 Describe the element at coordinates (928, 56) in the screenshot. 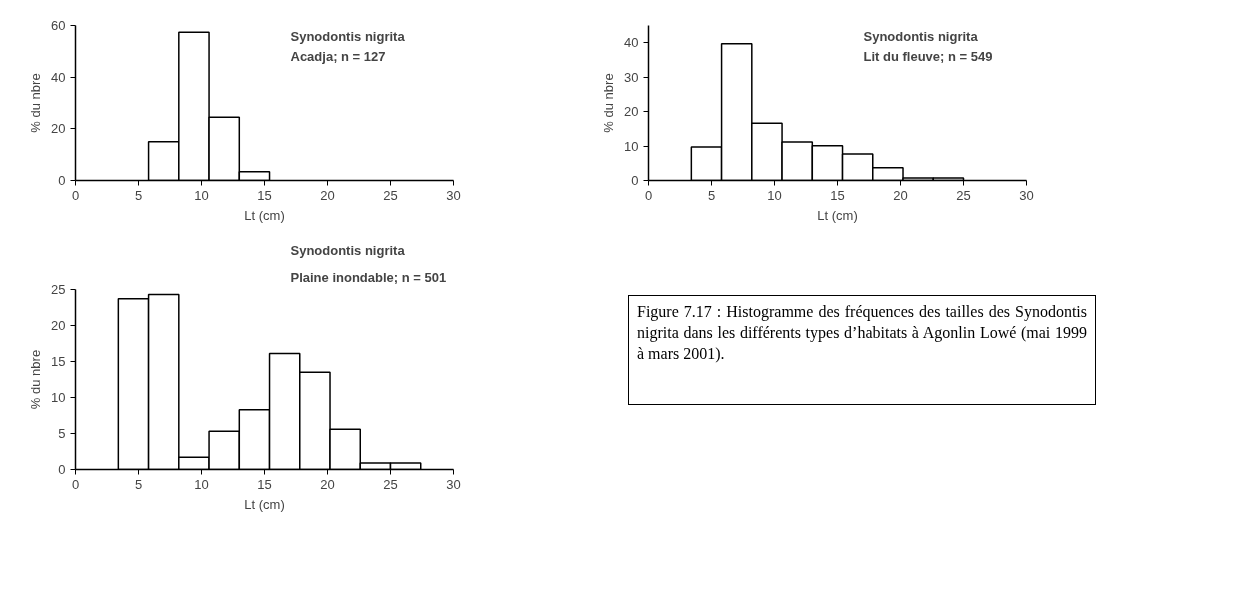

I see `text: Lit du fleuve; n = 549` at that location.